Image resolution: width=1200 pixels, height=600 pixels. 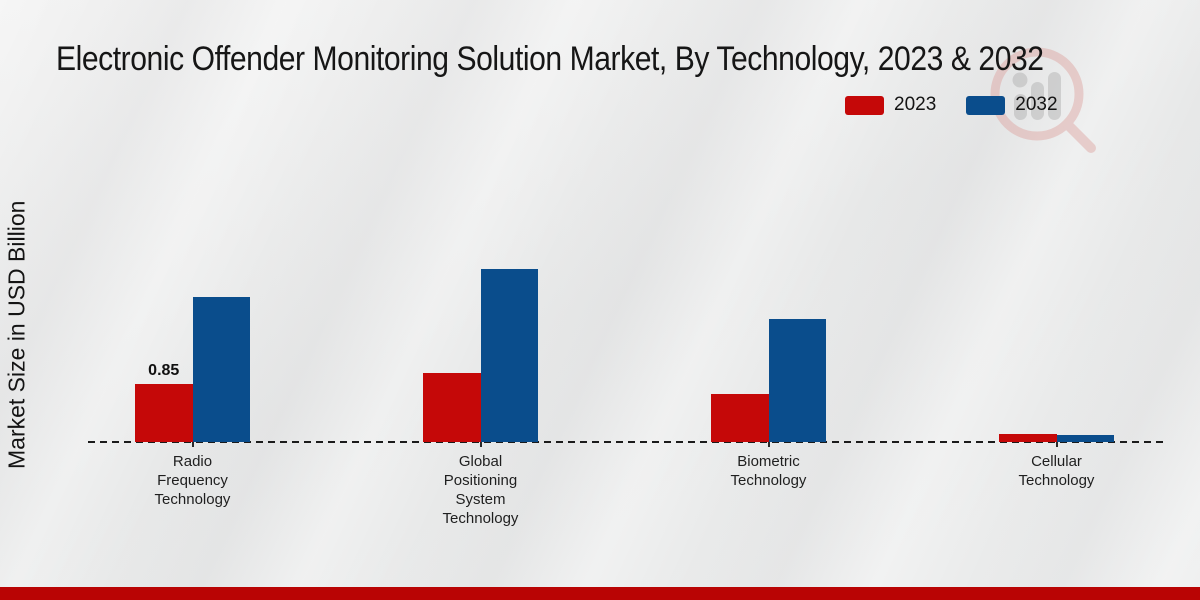 What do you see at coordinates (768, 471) in the screenshot?
I see `category-label-biometric-technology: Biometric Technology` at bounding box center [768, 471].